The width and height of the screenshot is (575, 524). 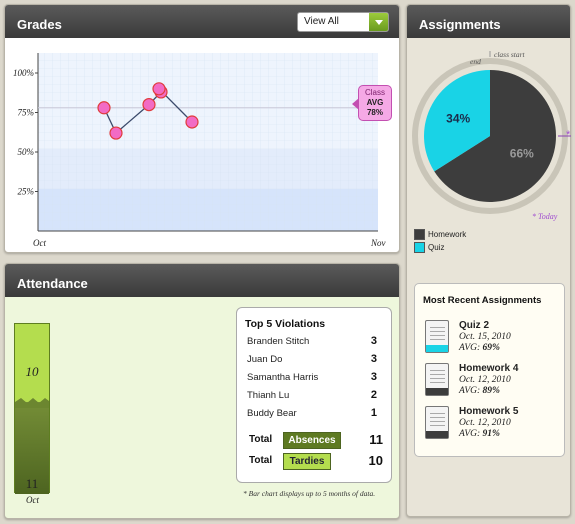 I want to click on tardies-tag: Tardies, so click(x=307, y=461).